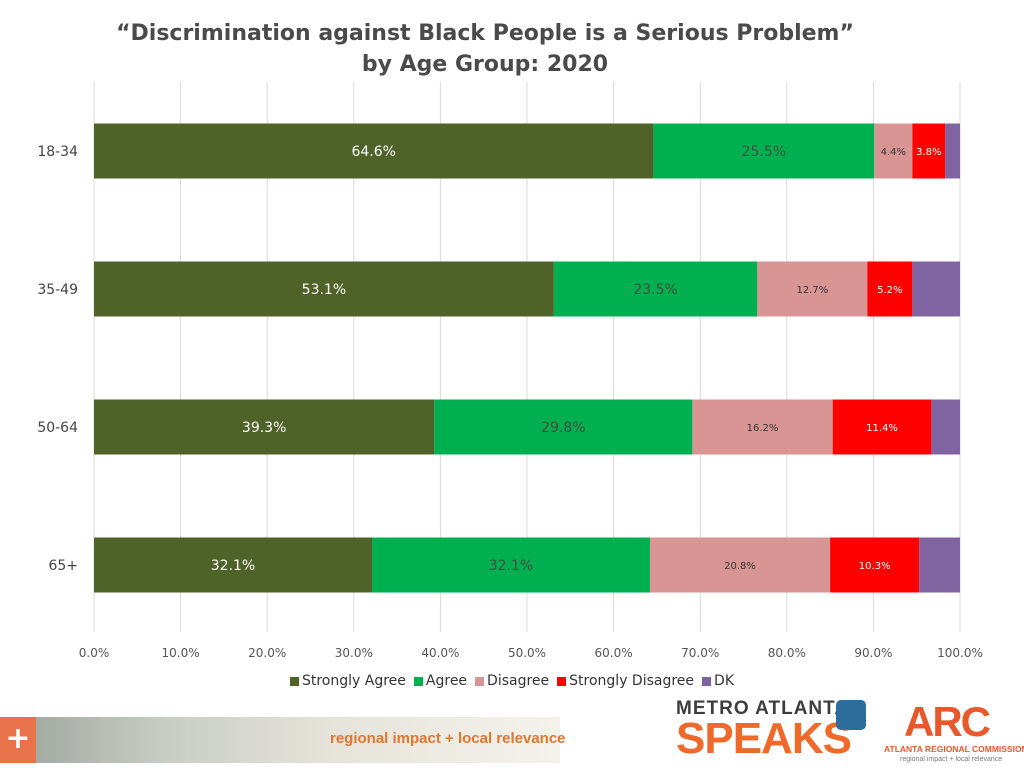 Image resolution: width=1024 pixels, height=768 pixels. What do you see at coordinates (851, 715) in the screenshot?
I see `speech-bubble-icon` at bounding box center [851, 715].